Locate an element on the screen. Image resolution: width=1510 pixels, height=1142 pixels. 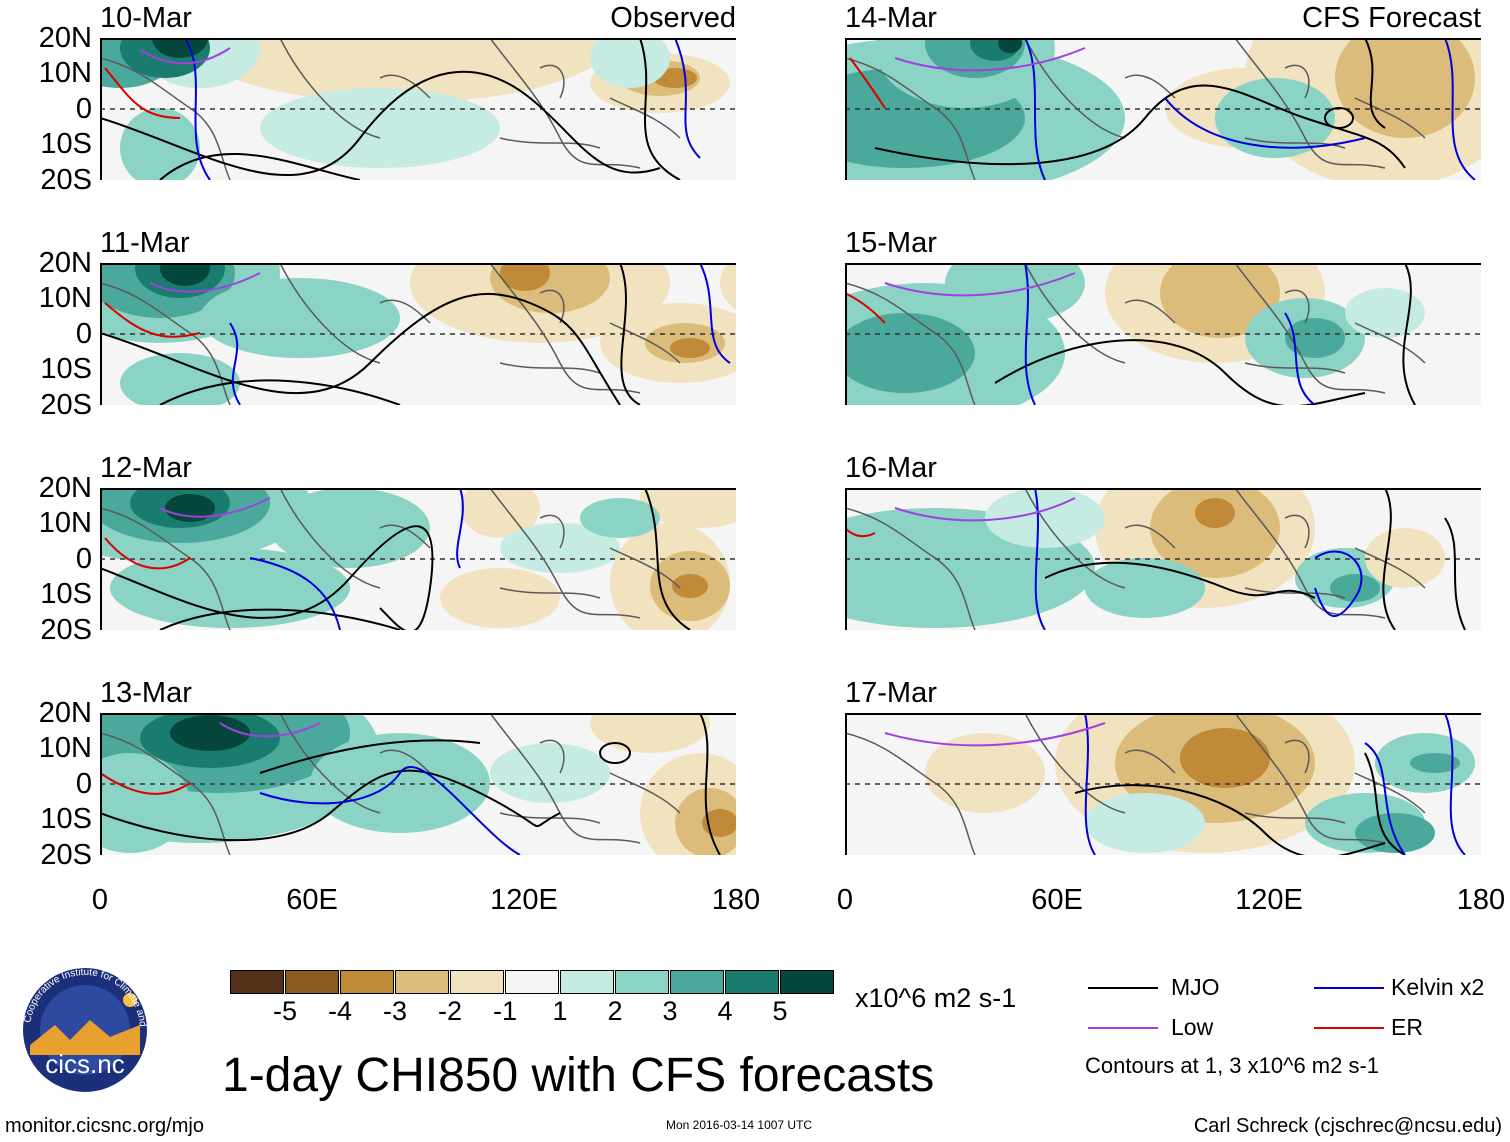
colorbar-tick-label: -2 is located at coordinates (449, 1011).